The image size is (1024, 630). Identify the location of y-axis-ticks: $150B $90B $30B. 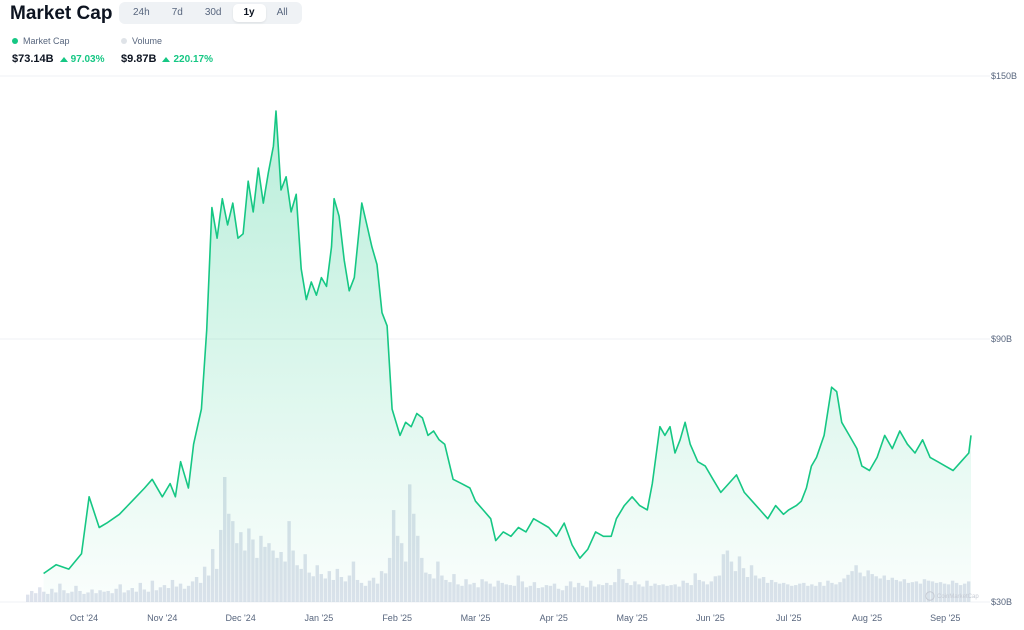
(1004, 339).